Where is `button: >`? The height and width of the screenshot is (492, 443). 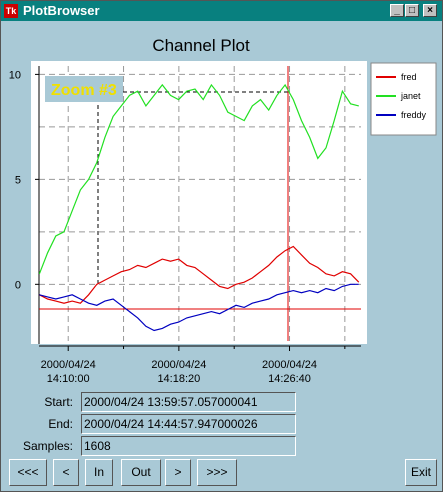
button: > is located at coordinates (178, 472).